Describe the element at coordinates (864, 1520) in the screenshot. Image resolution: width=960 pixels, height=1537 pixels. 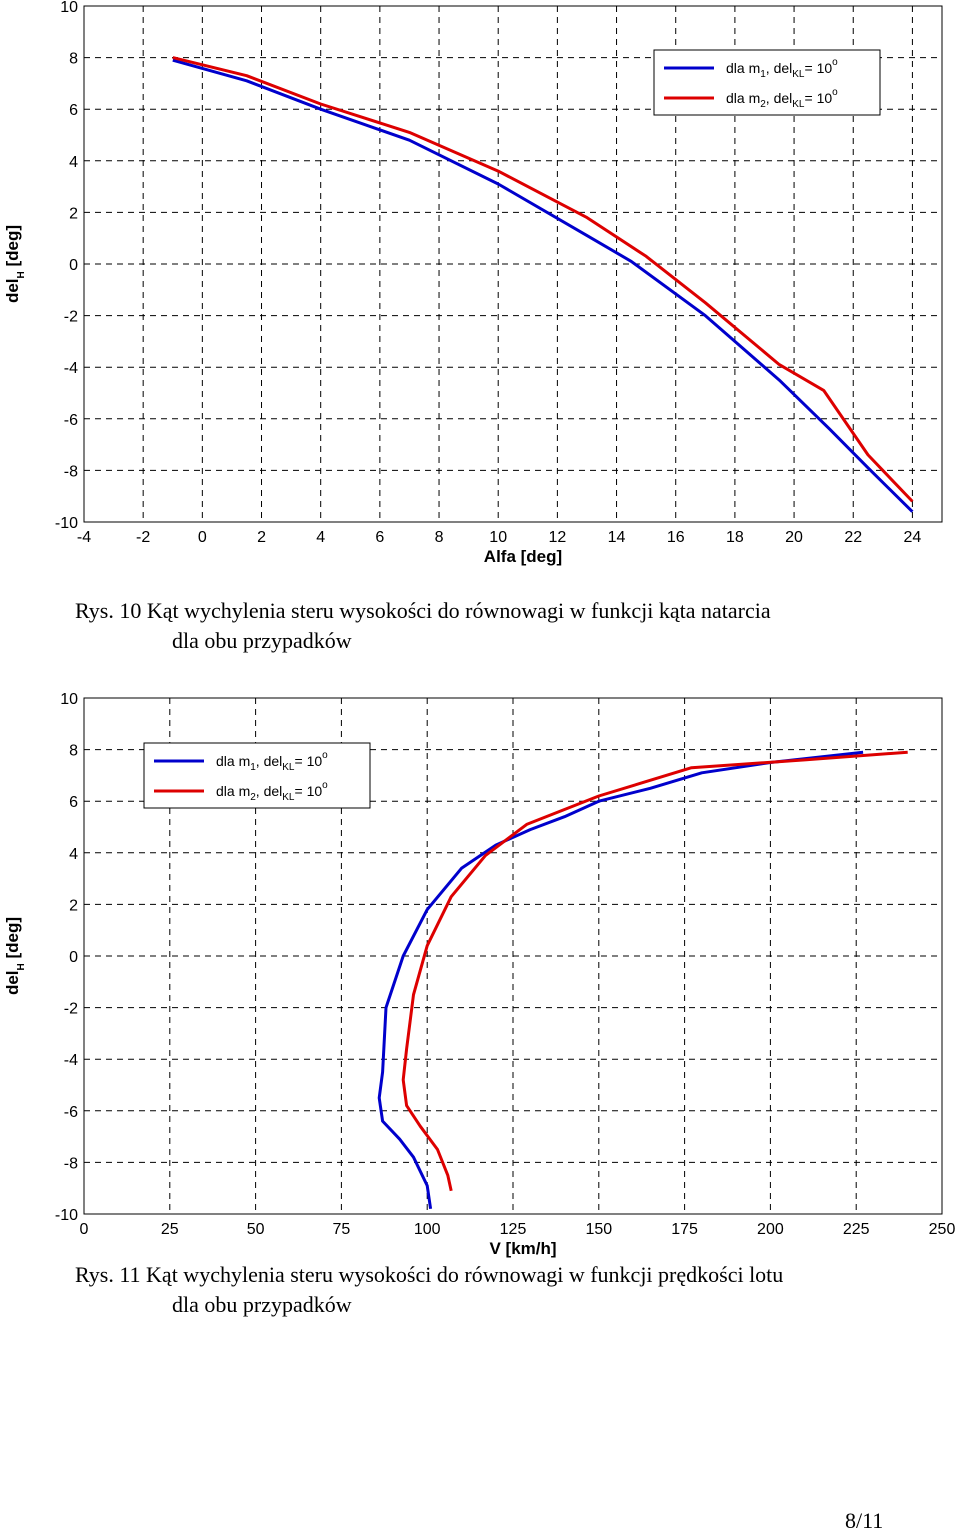
I see `page-number: 8/11` at that location.